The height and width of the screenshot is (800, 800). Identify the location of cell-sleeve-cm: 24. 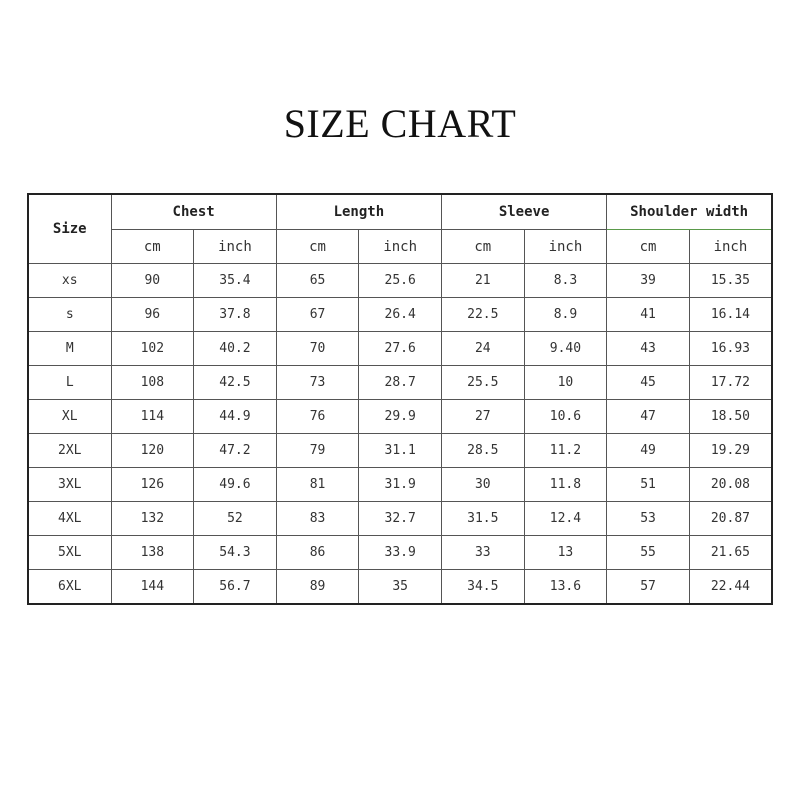
(483, 348).